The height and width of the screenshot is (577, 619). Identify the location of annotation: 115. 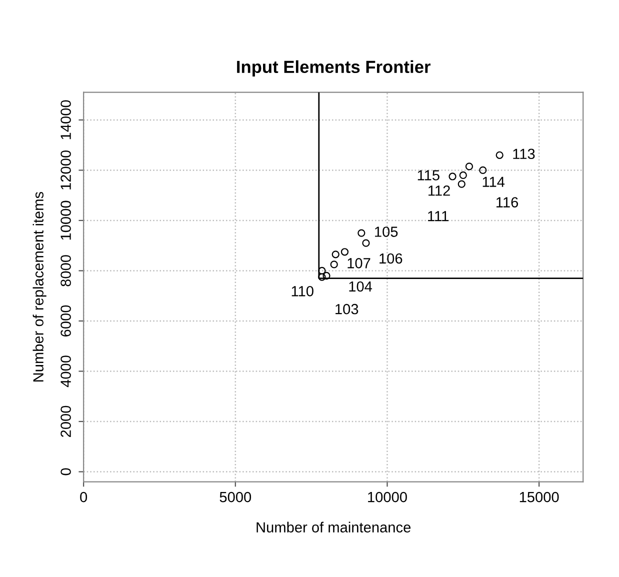
(429, 175).